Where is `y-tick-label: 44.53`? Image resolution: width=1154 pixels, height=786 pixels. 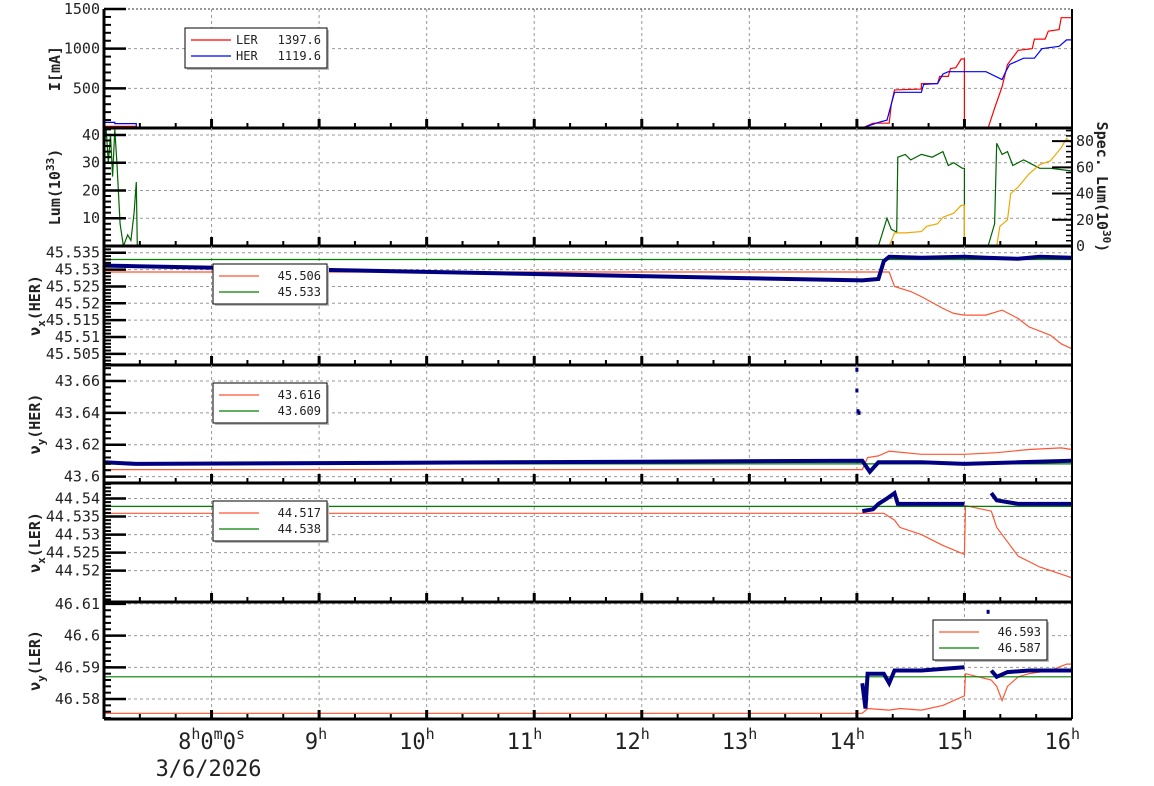
y-tick-label: 44.53 is located at coordinates (77, 535).